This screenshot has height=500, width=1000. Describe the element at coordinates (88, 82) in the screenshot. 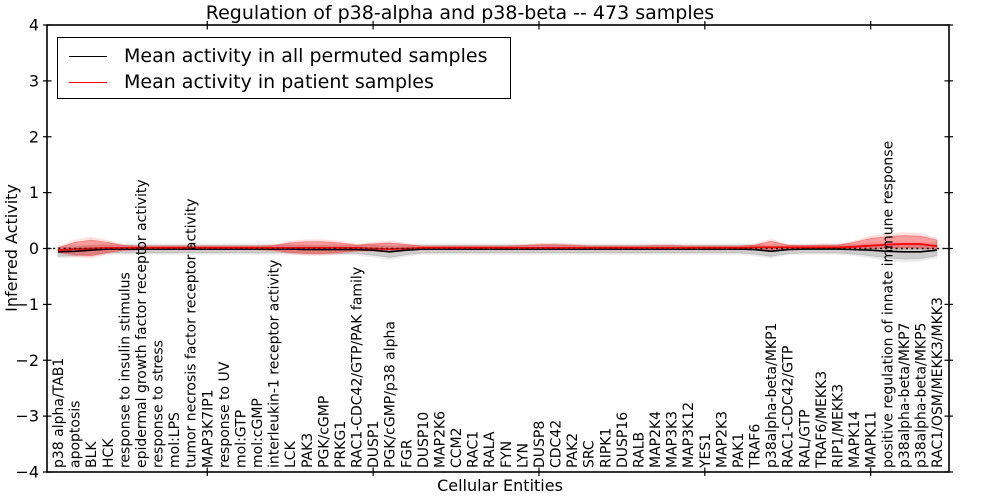

I see `patient-line-sample-icon` at that location.